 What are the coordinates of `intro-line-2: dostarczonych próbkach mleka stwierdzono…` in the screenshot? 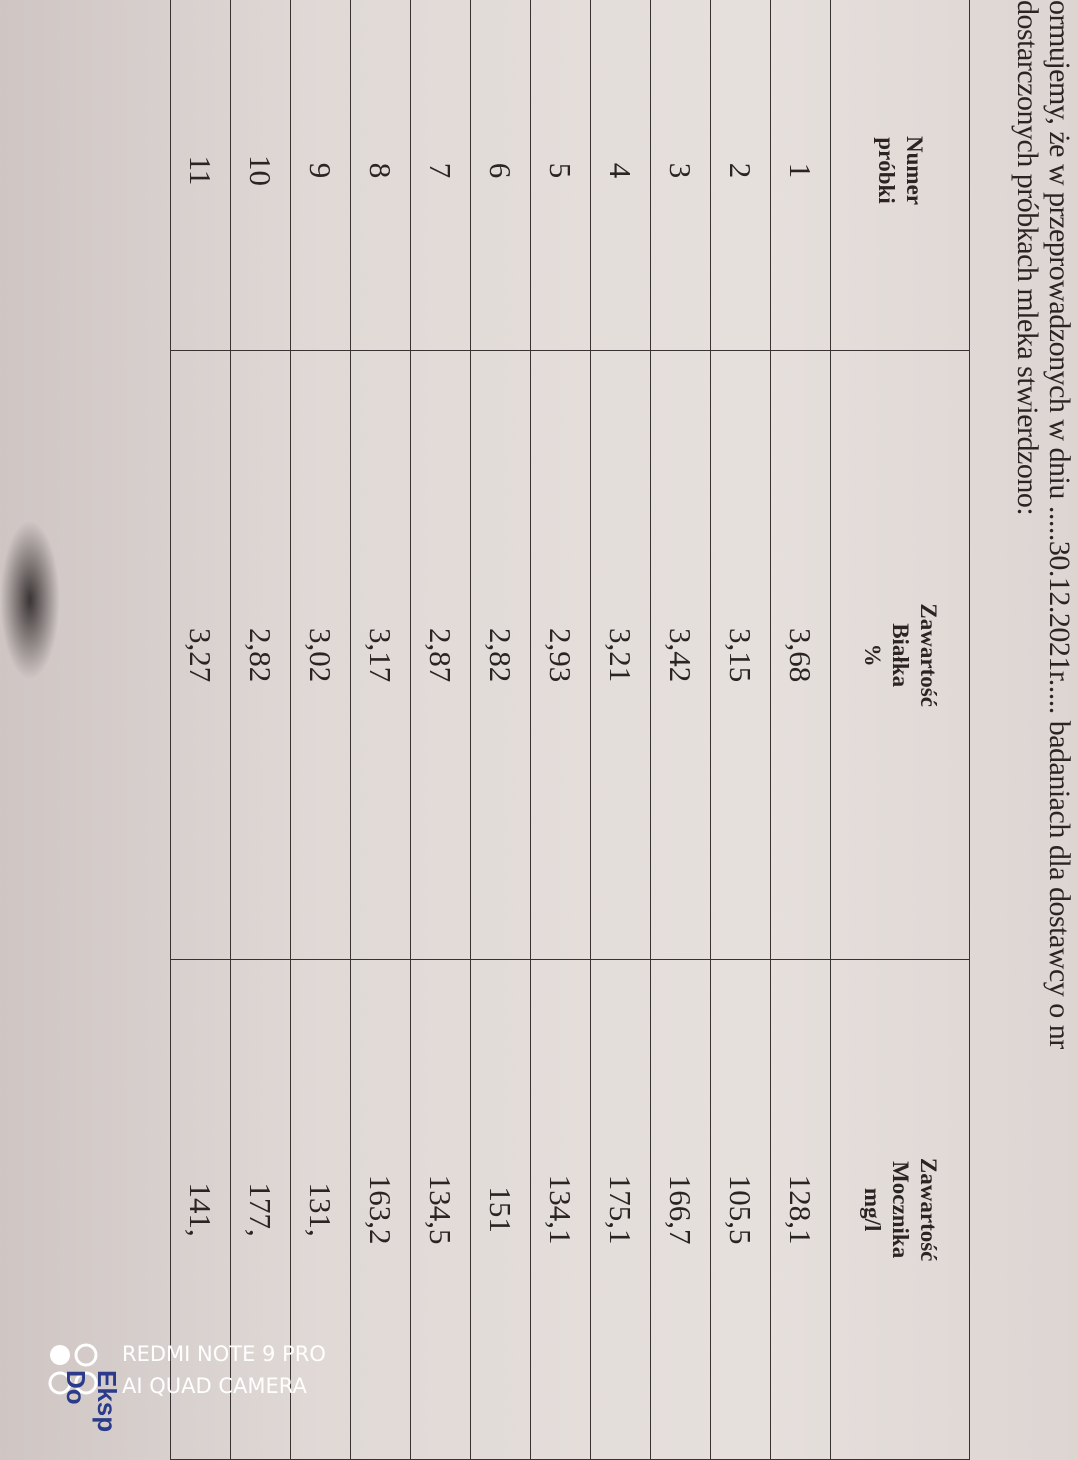 It's located at (1027, 258).